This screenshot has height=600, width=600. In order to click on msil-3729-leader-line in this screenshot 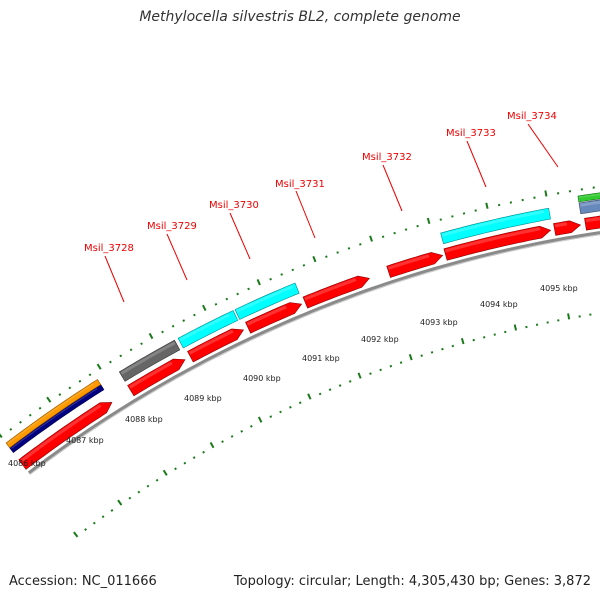, I will do `click(177, 257)`.